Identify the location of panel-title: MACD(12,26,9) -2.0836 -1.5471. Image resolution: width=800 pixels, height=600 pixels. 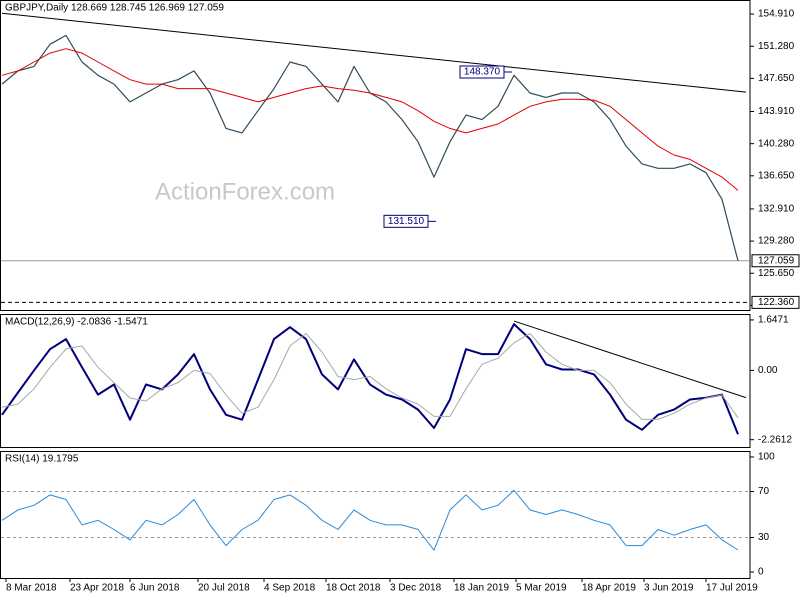
(76, 322).